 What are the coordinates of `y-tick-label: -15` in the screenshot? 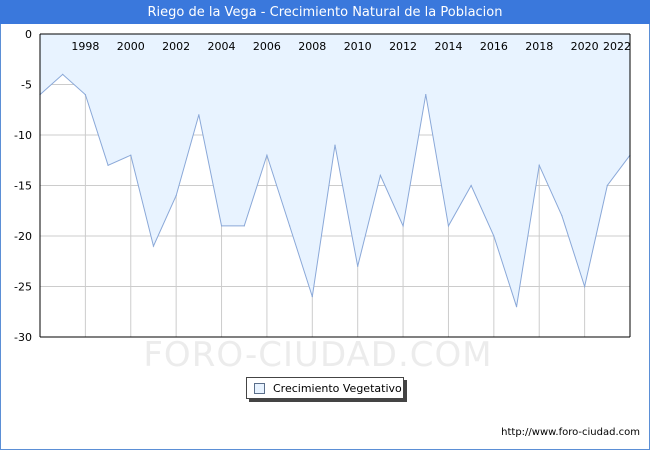 It's located at (23, 186).